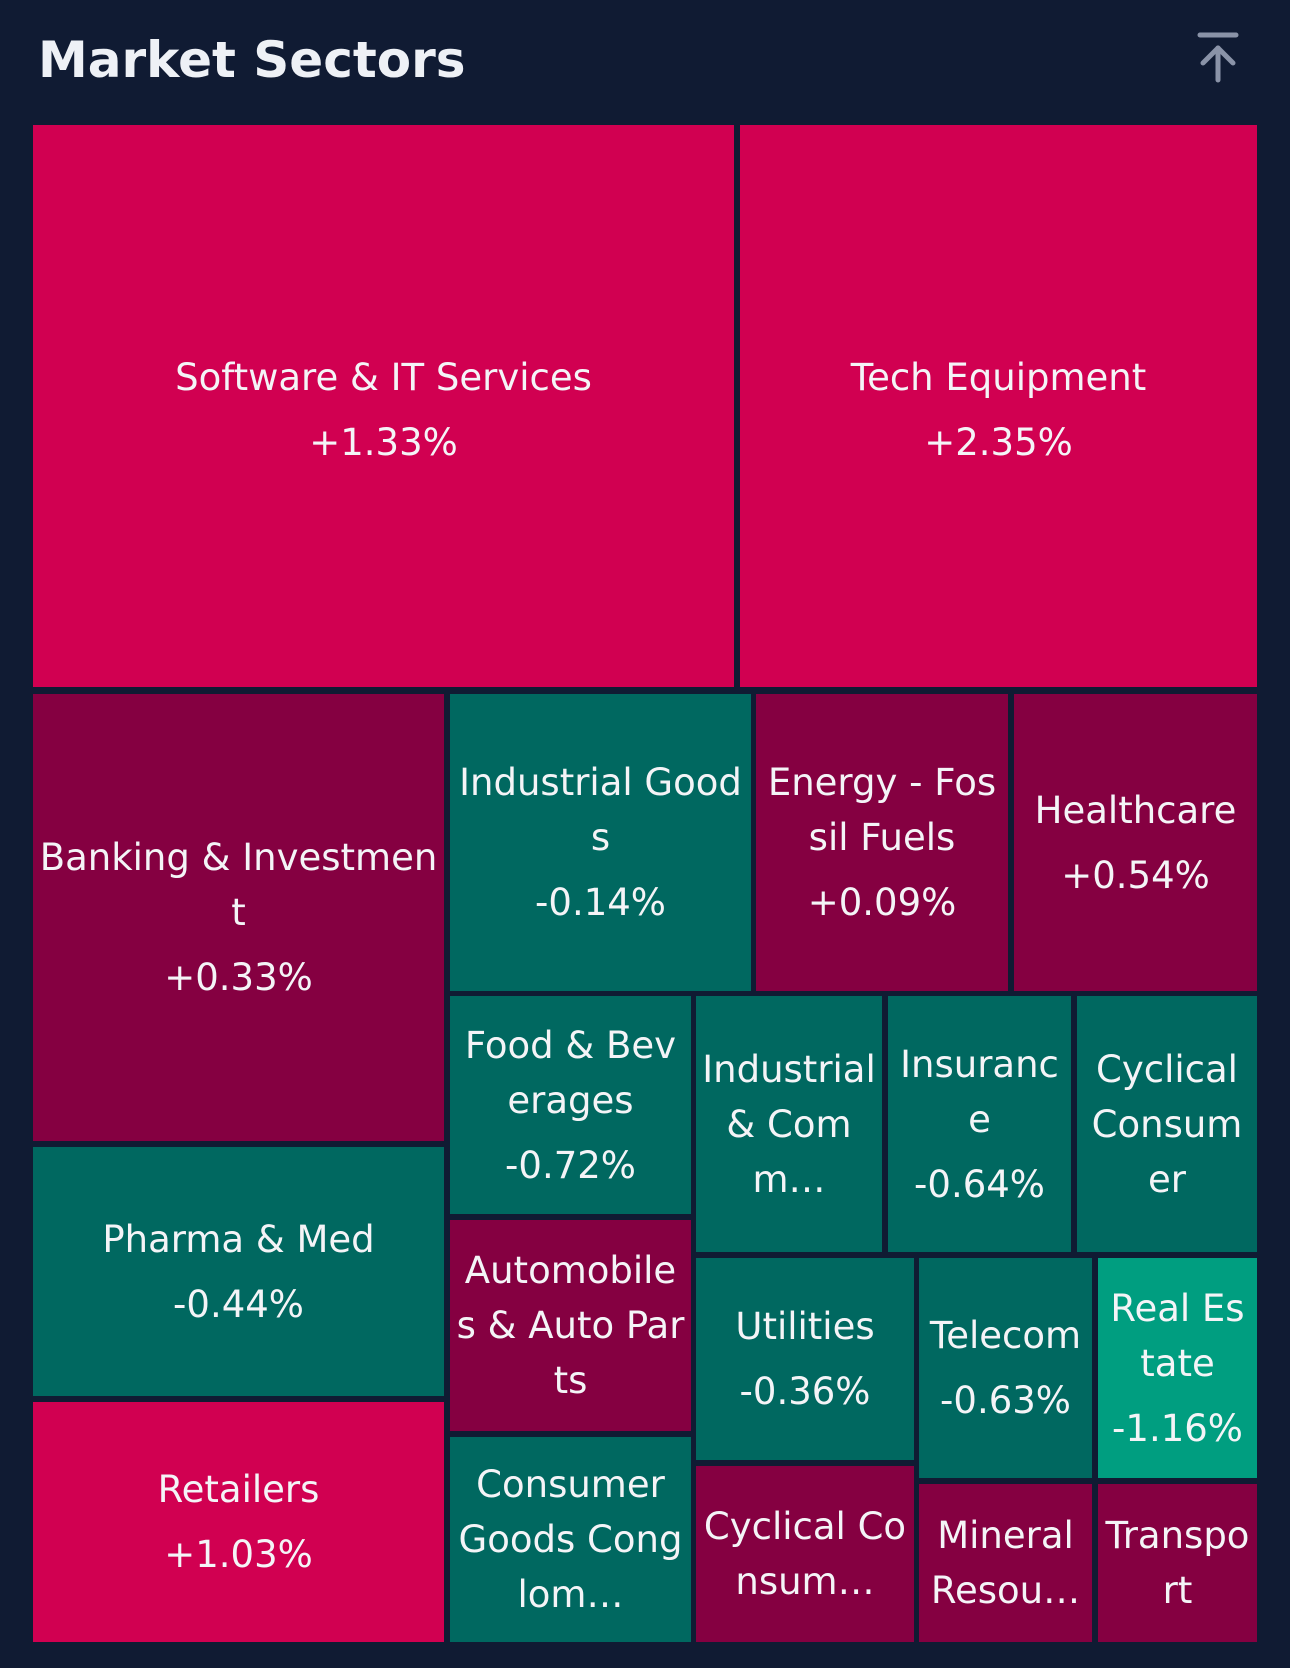  What do you see at coordinates (238, 1489) in the screenshot?
I see `sector-name: Retailers` at bounding box center [238, 1489].